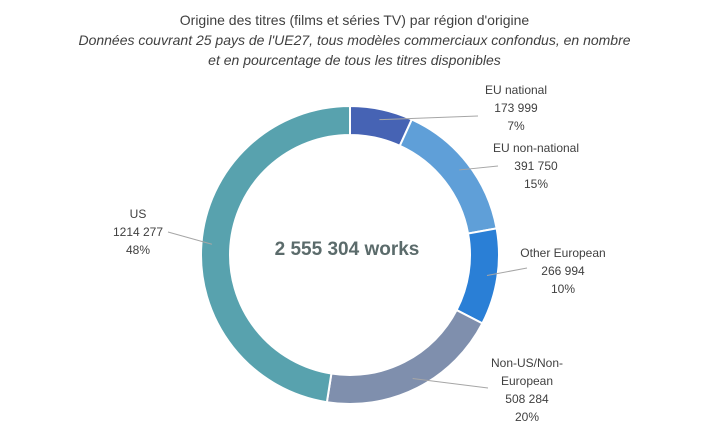 Image resolution: width=709 pixels, height=438 pixels. I want to click on slice-label: EU national 173 999 7%, so click(516, 108).